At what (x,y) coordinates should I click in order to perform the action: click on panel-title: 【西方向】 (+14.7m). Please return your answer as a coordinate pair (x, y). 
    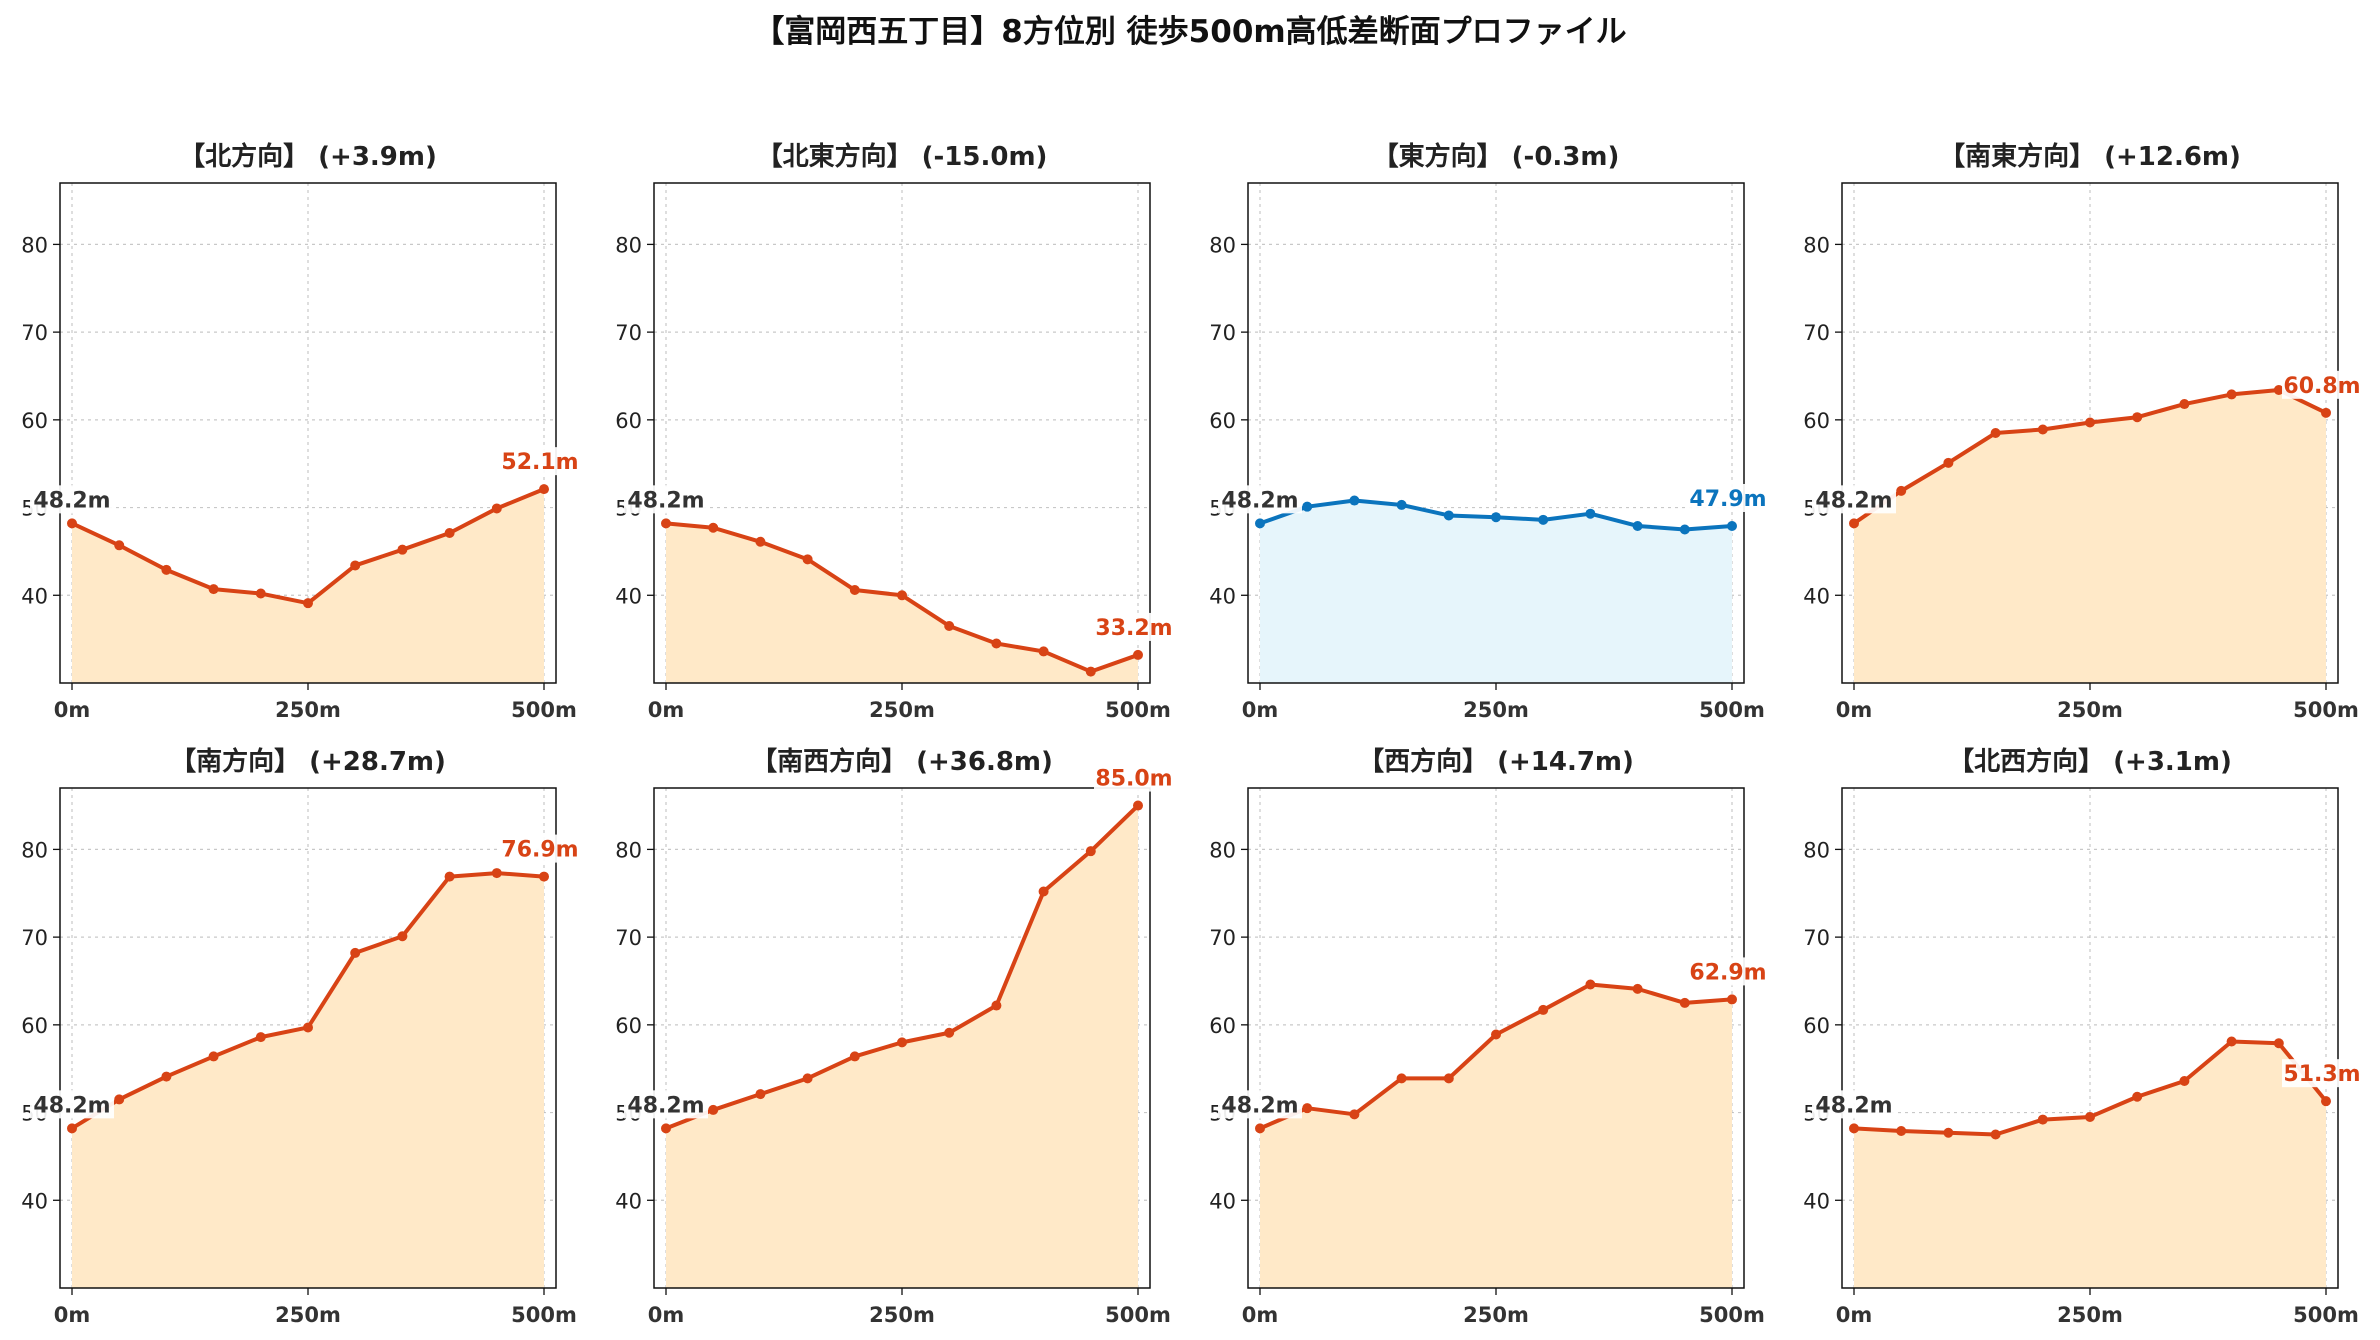
    Looking at the image, I should click on (1496, 761).